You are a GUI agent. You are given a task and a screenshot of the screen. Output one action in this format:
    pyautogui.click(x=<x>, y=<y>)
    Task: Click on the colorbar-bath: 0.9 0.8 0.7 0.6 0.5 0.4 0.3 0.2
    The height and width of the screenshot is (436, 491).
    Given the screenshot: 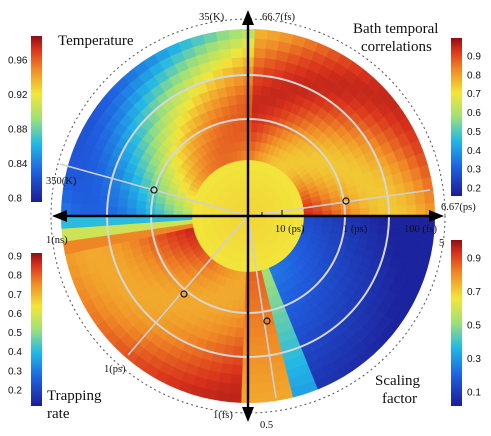 What is the action you would take?
    pyautogui.click(x=466, y=117)
    